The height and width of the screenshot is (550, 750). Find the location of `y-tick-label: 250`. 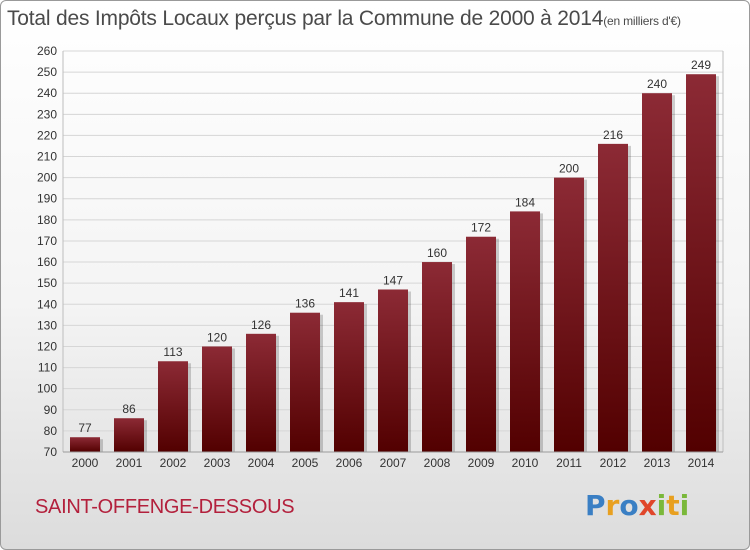

y-tick-label: 250 is located at coordinates (47, 72).